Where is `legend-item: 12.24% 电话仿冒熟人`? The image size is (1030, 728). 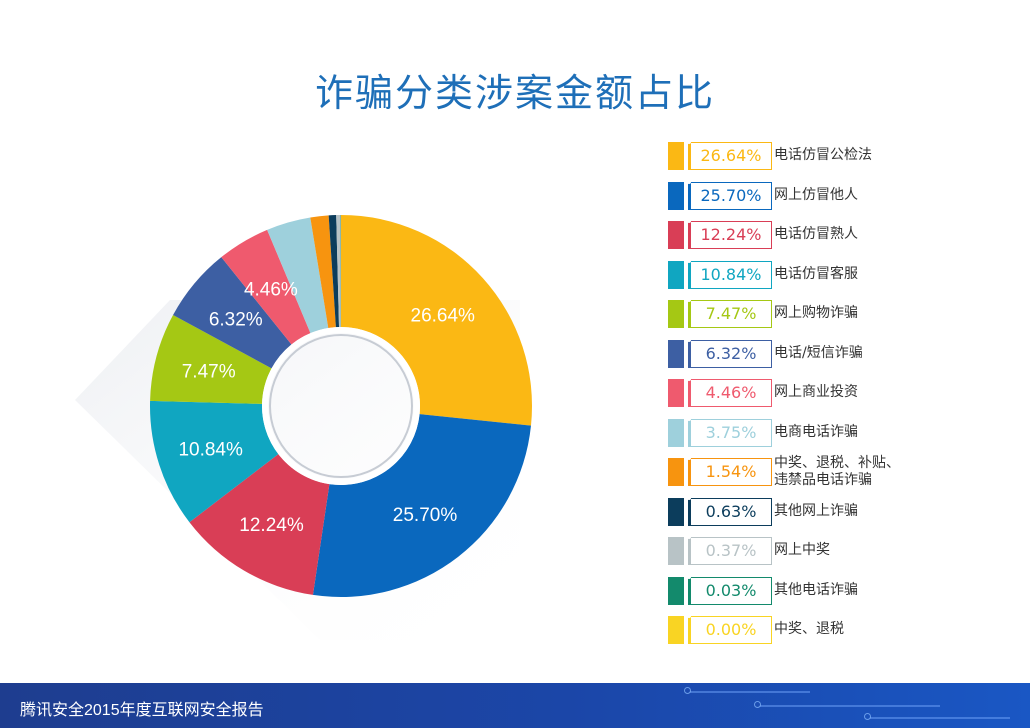 legend-item: 12.24% 电话仿冒熟人 is located at coordinates (818, 240).